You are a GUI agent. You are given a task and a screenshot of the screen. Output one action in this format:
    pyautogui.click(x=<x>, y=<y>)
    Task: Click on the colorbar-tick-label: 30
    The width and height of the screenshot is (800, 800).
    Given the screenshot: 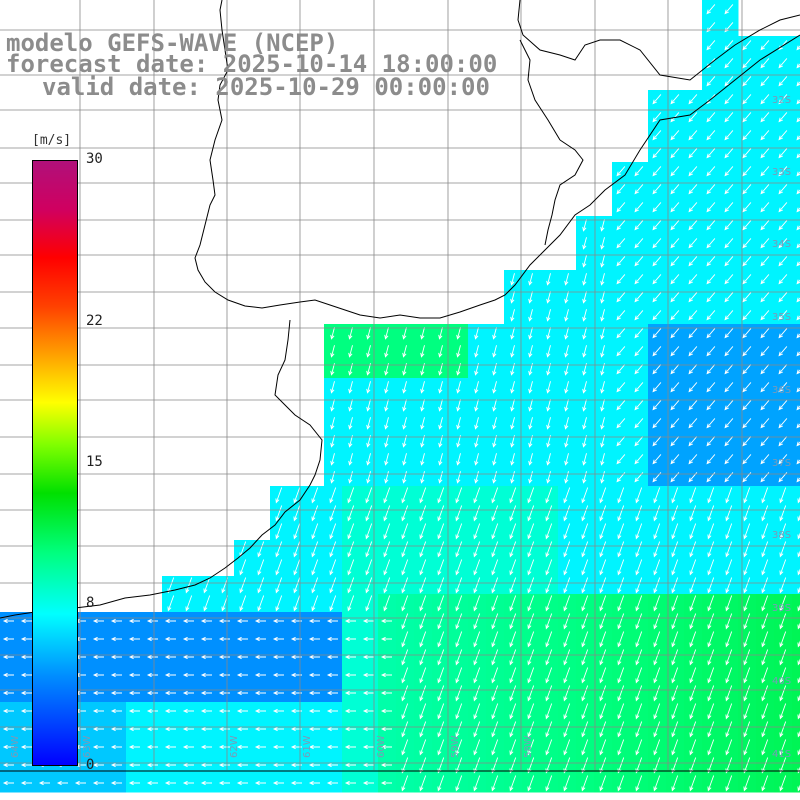 What is the action you would take?
    pyautogui.click(x=94, y=159)
    